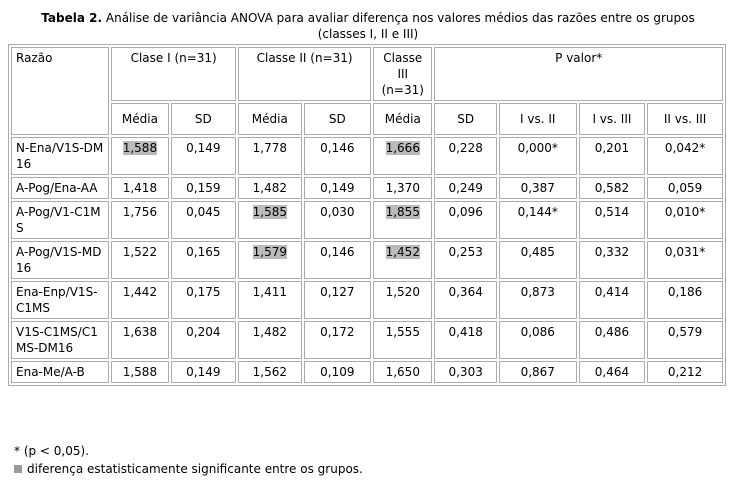 The image size is (736, 494). I want to click on cell: 0,149, so click(203, 156).